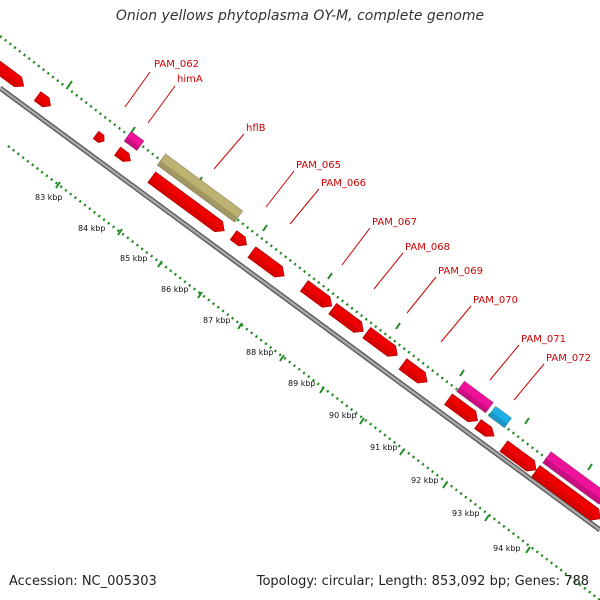 This screenshot has height=600, width=600. Describe the element at coordinates (444, 290) in the screenshot. I see `gene-callout: PAM_069` at that location.